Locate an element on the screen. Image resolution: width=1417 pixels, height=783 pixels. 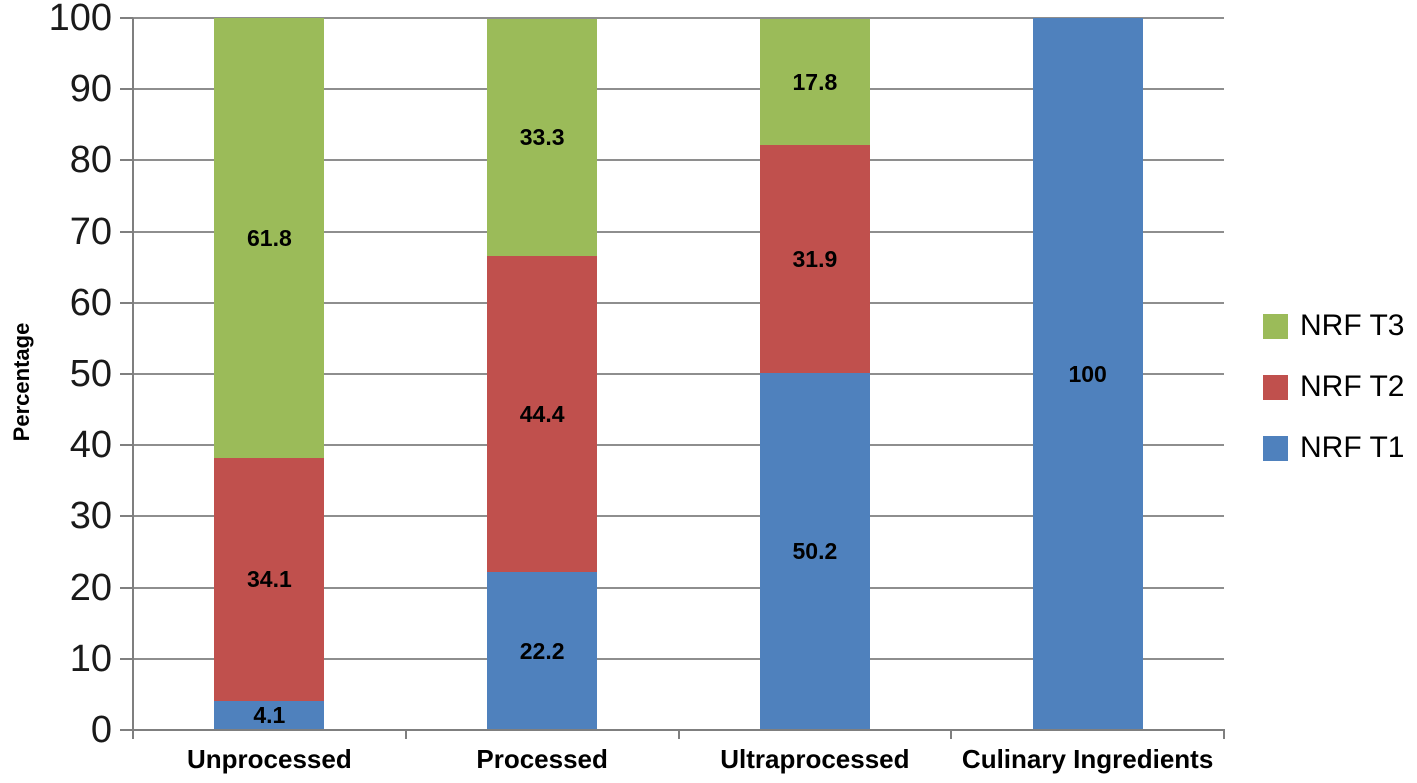
data-label: 22.2 is located at coordinates (542, 650).